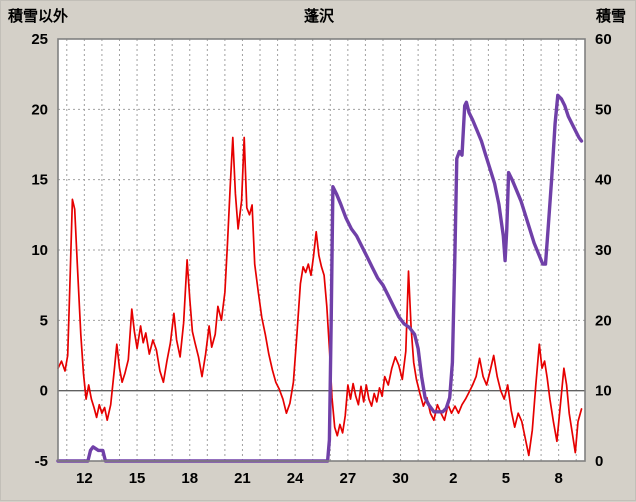 This screenshot has width=636, height=502. What do you see at coordinates (599, 461) in the screenshot?
I see `right-axis-tick-label: 0` at bounding box center [599, 461].